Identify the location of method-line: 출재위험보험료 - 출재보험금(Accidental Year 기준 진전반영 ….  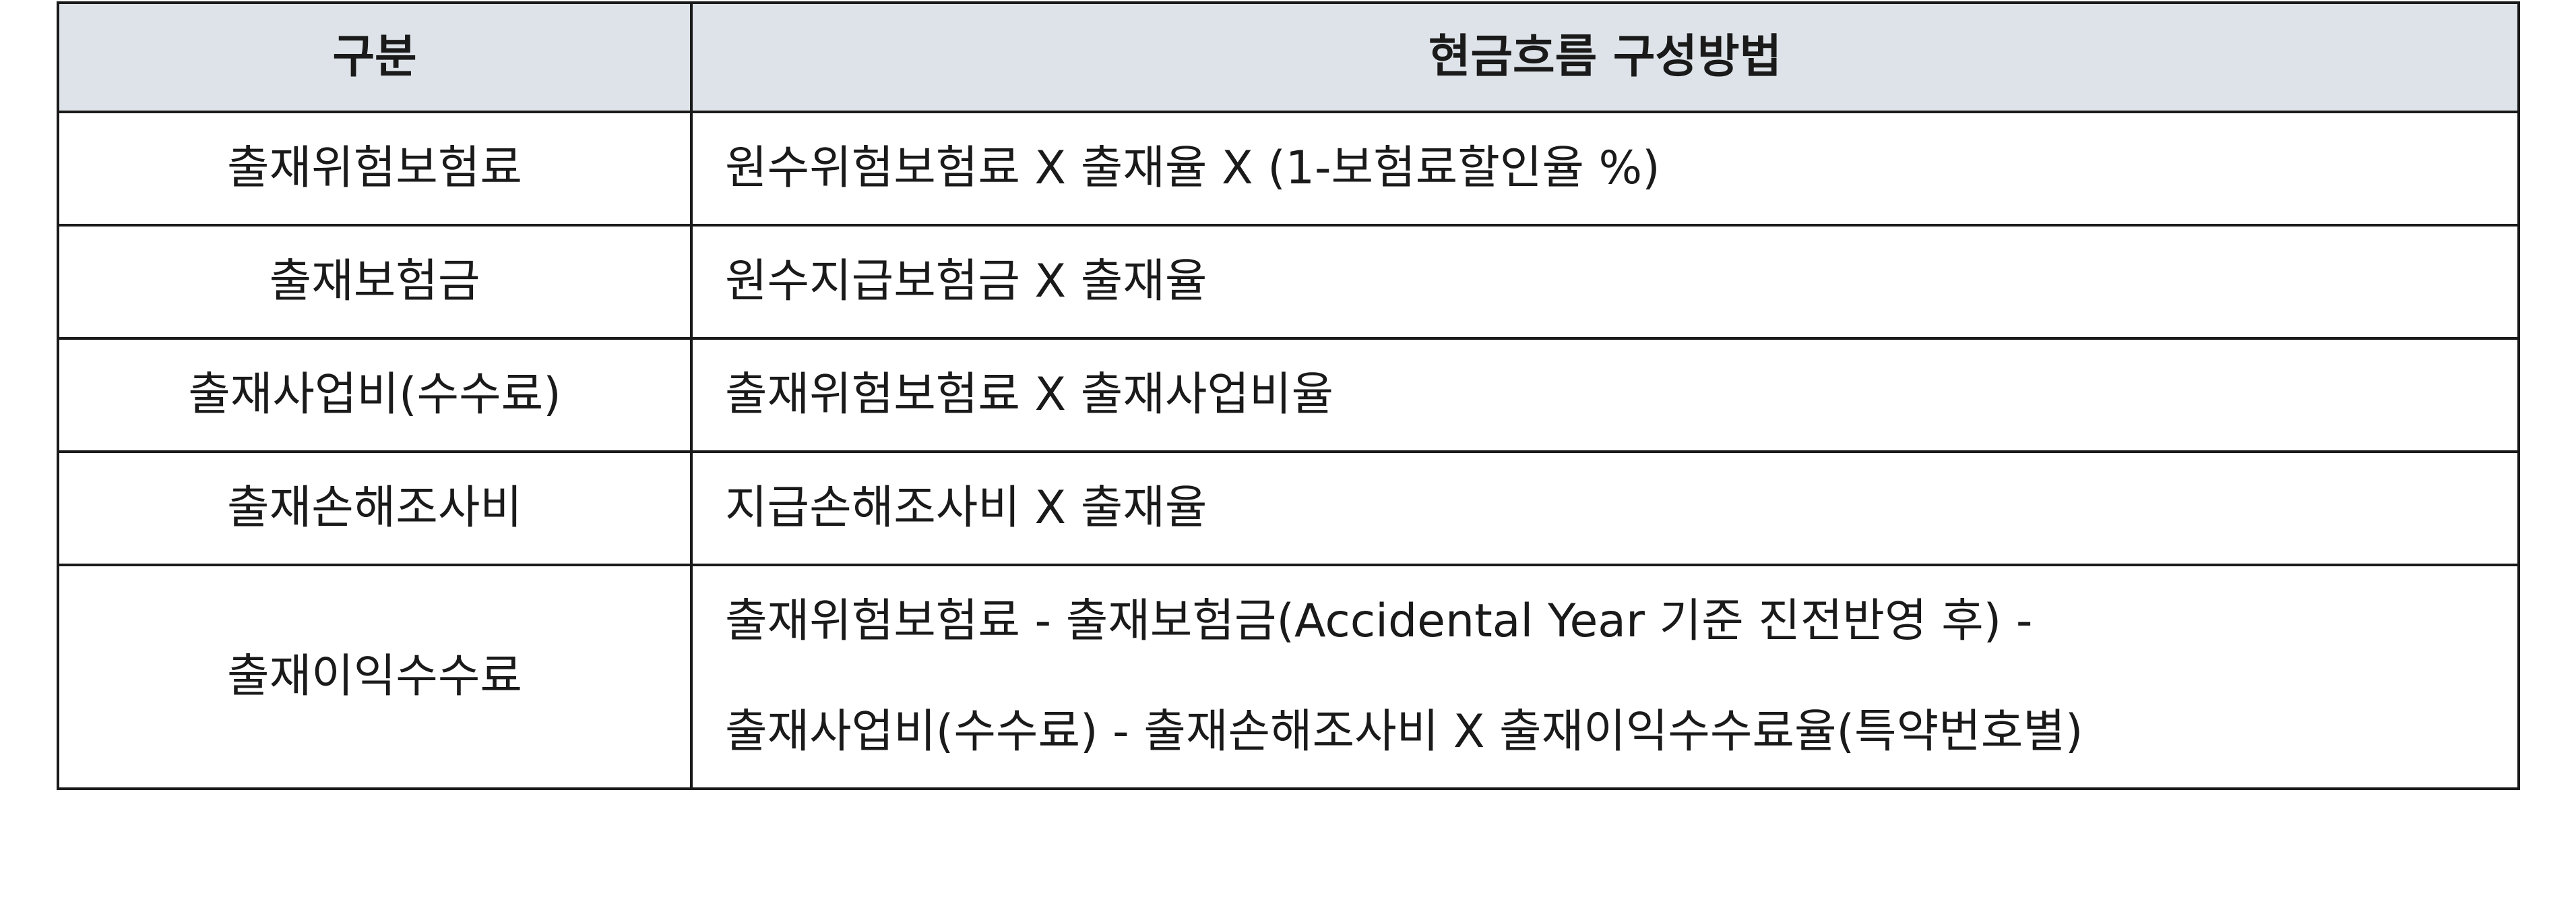
(1379, 621).